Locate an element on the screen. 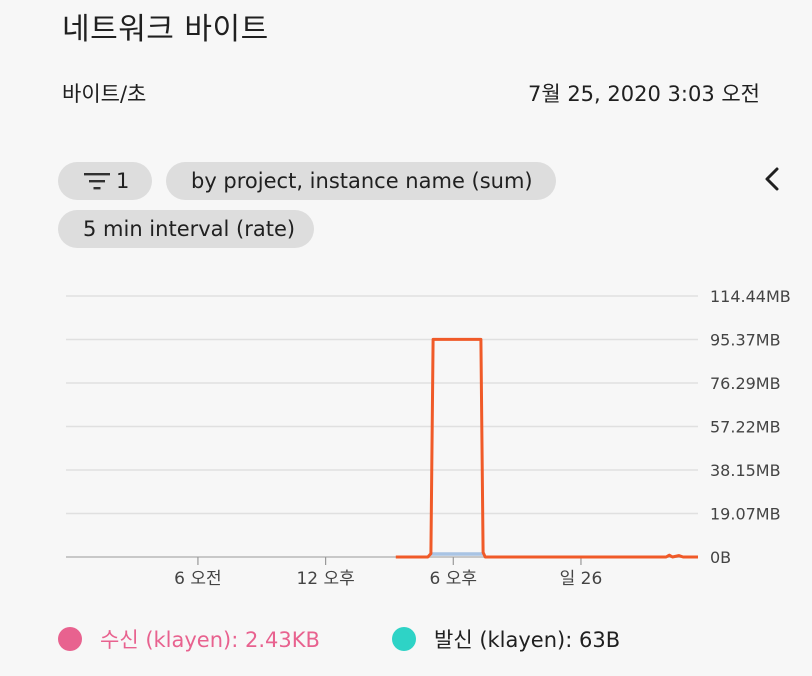  y-tick-label: 76.29MB is located at coordinates (745, 383).